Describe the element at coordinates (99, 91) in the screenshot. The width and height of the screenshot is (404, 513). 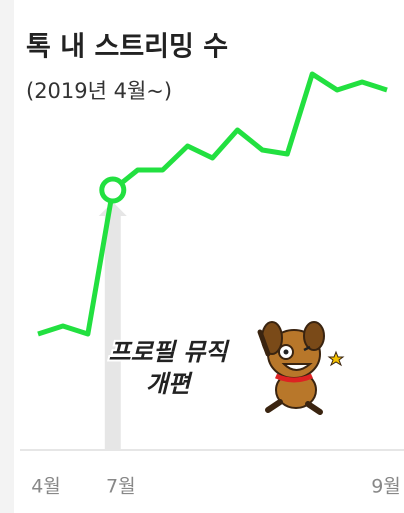
I see `chart-subtitle: (2019년 4월~)` at that location.